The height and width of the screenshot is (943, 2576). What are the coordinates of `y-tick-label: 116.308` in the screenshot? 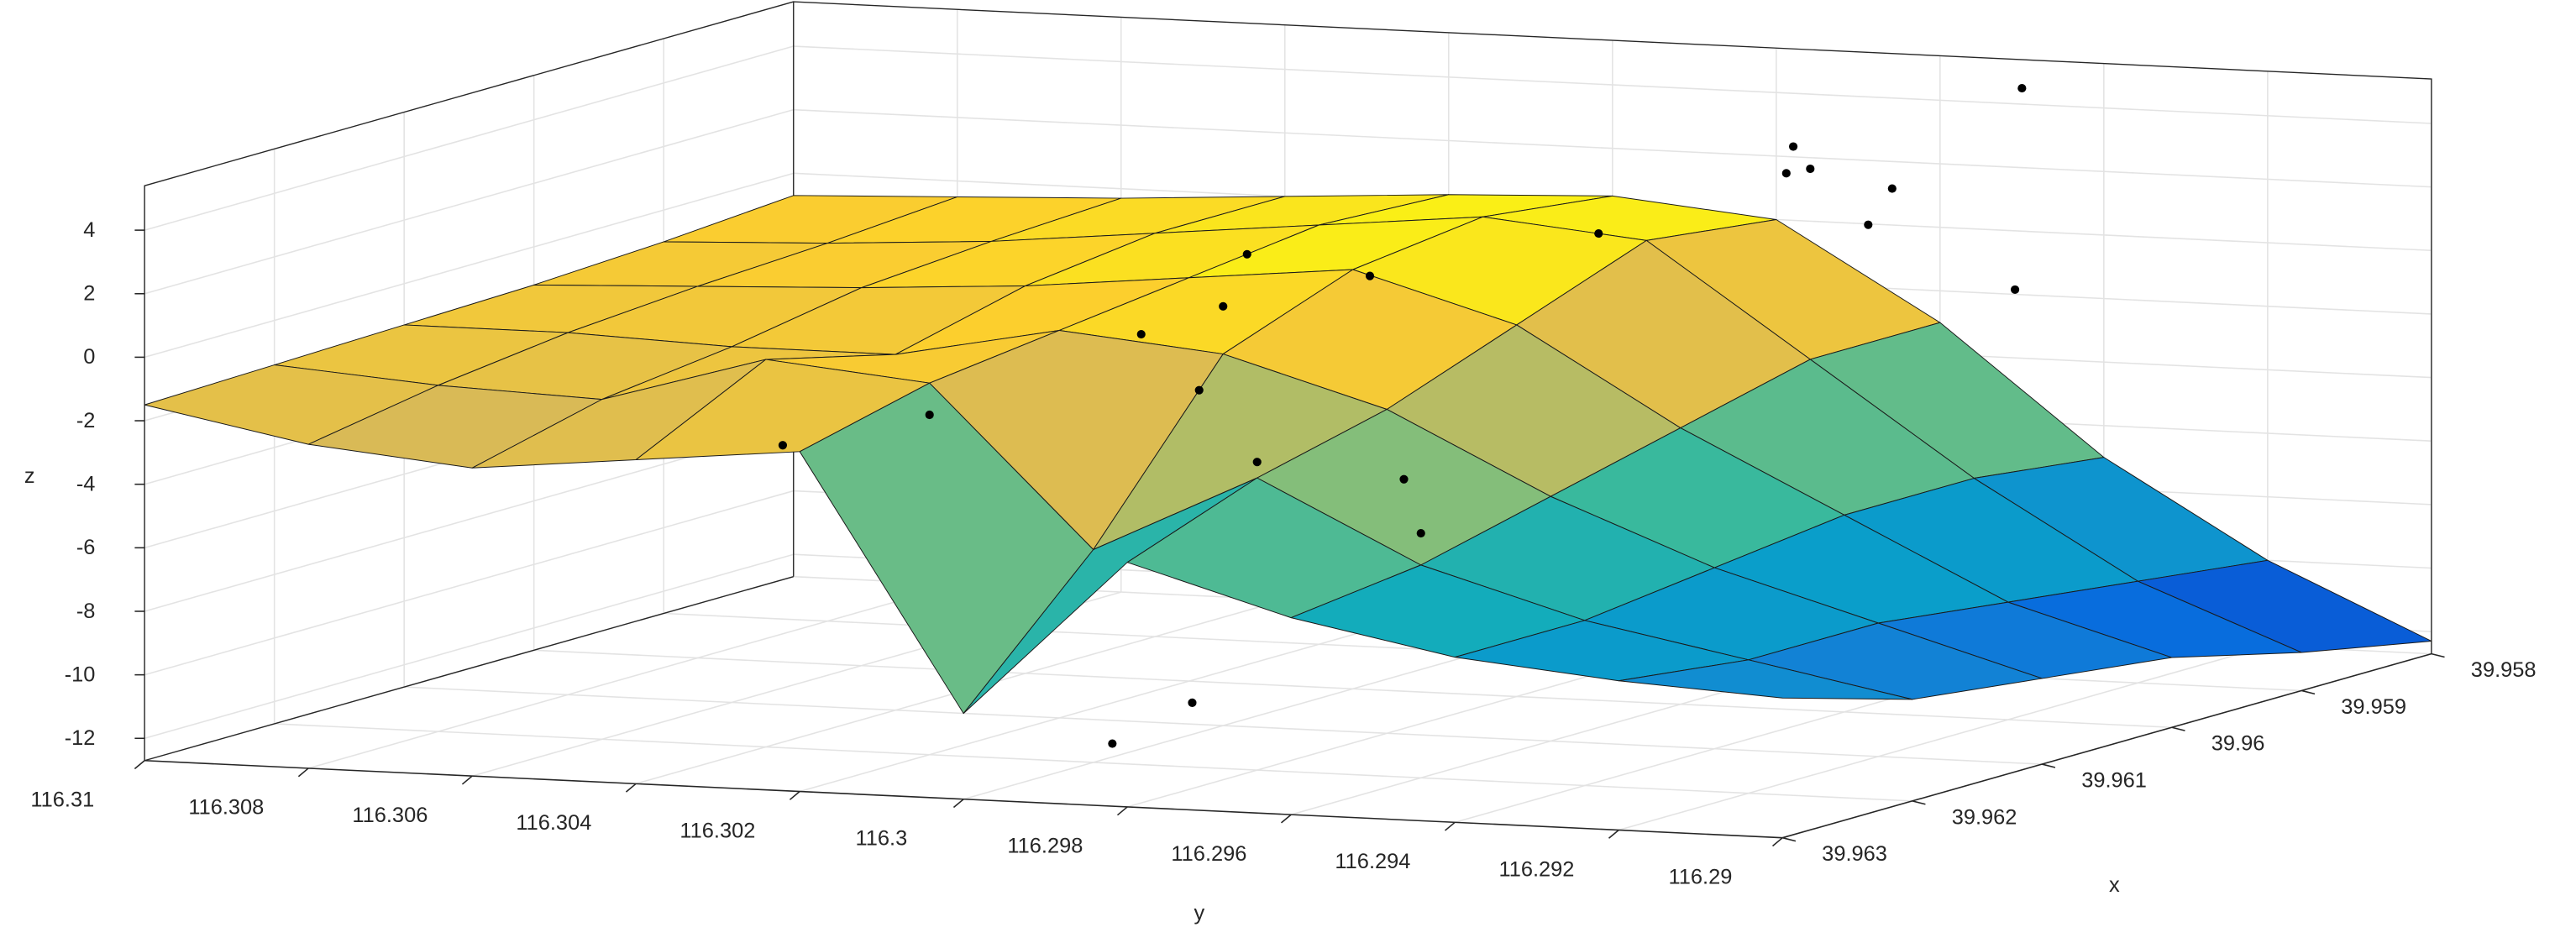 It's located at (226, 808).